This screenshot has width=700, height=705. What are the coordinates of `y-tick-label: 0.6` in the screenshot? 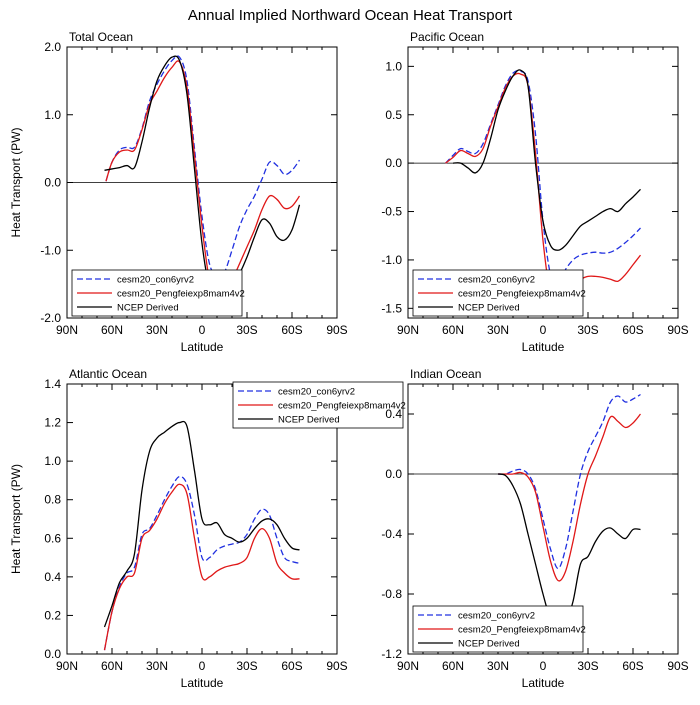 It's located at (52, 538).